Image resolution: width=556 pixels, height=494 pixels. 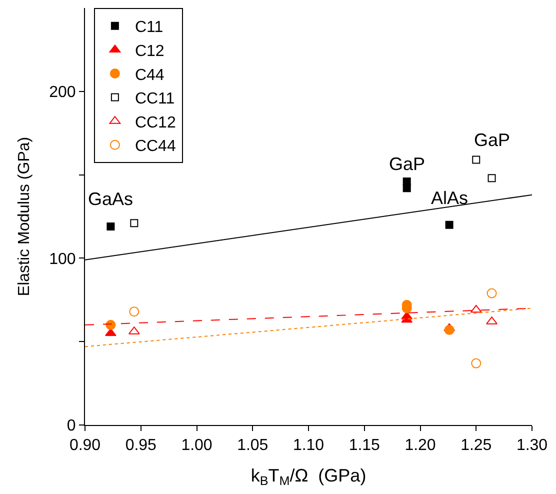 I want to click on x-axis-title: k$_{B}$T$_{M}$/Ω (GPa), so click(x=308, y=476).